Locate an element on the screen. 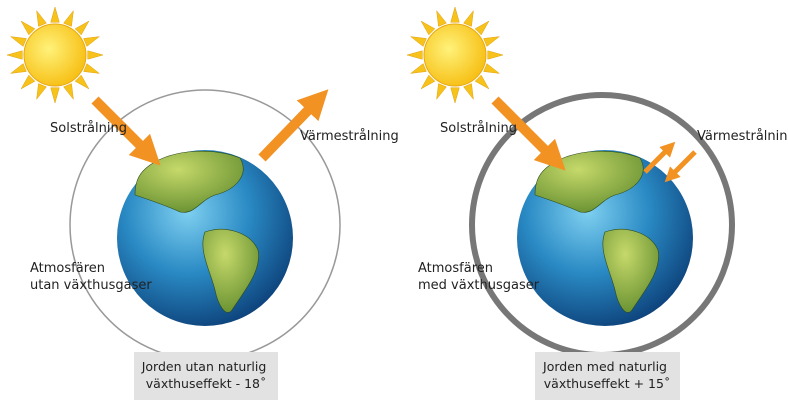 Image resolution: width=788 pixels, height=403 pixels. heat-arrow-back is located at coordinates (680, 166).